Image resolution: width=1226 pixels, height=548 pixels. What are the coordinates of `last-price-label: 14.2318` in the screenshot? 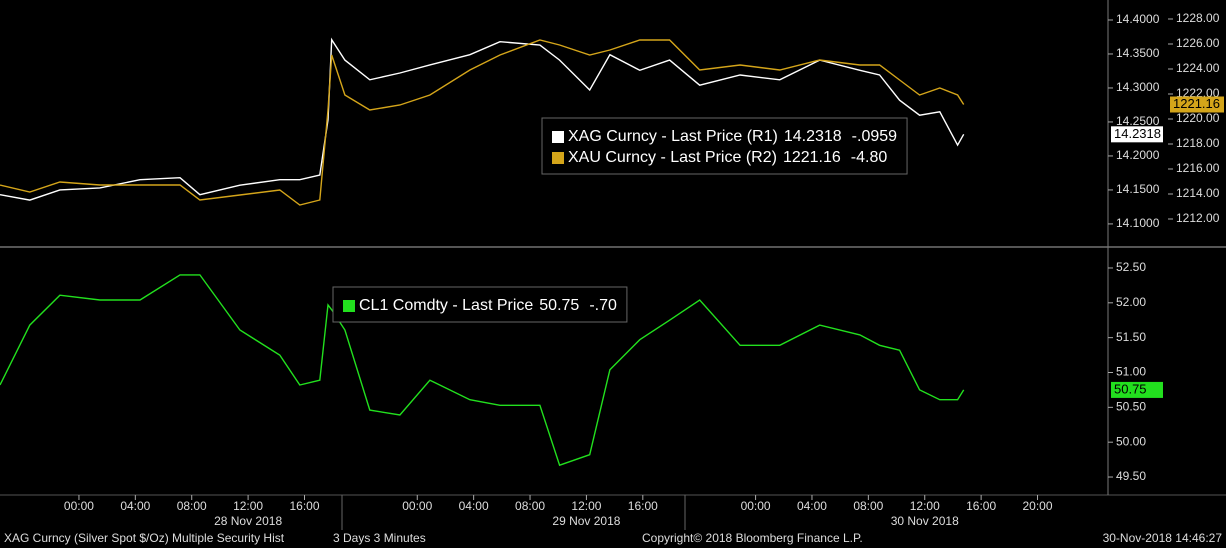 It's located at (1137, 133).